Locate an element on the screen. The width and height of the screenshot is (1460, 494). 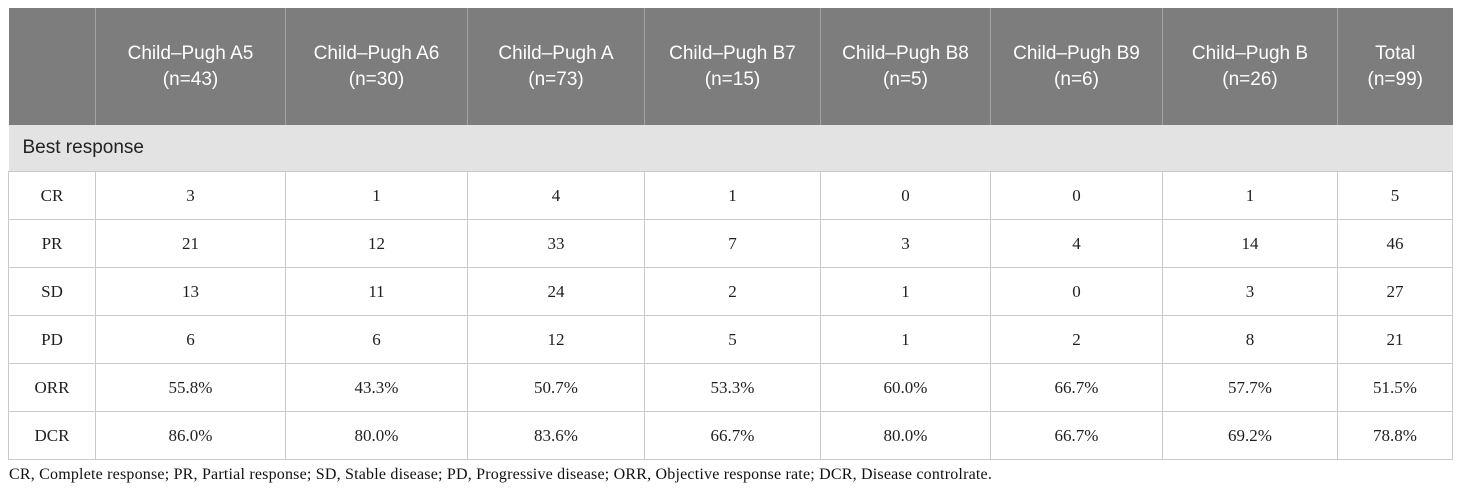
column-header: Child–Pugh A (n=73) is located at coordinates (556, 66).